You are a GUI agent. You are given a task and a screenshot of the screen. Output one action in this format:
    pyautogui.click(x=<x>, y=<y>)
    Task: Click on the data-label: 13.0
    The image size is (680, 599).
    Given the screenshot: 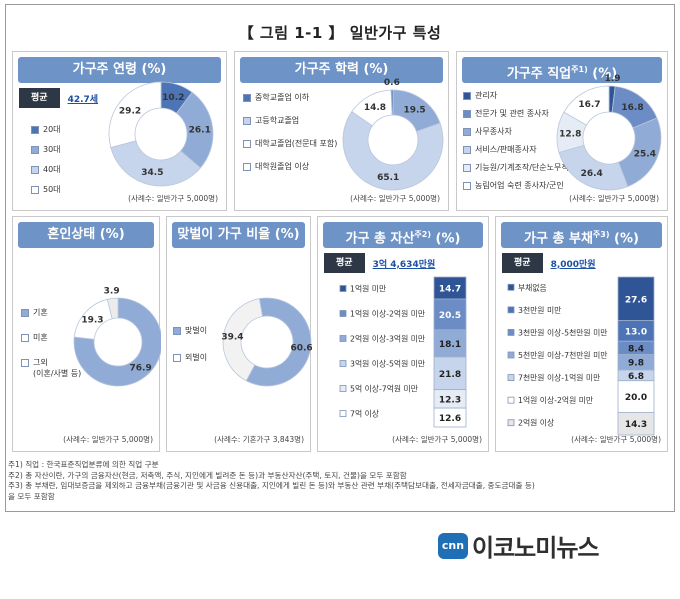 What is the action you would take?
    pyautogui.click(x=636, y=332)
    